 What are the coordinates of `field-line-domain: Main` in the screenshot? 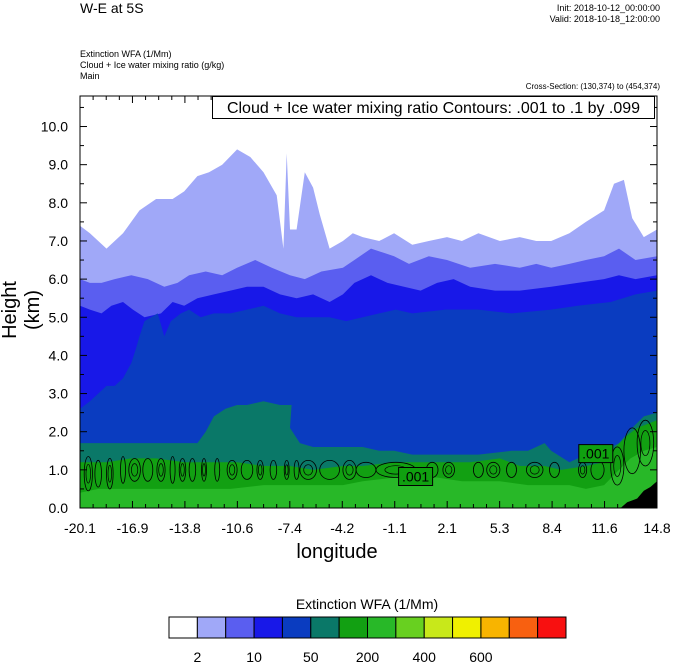 It's located at (90, 76).